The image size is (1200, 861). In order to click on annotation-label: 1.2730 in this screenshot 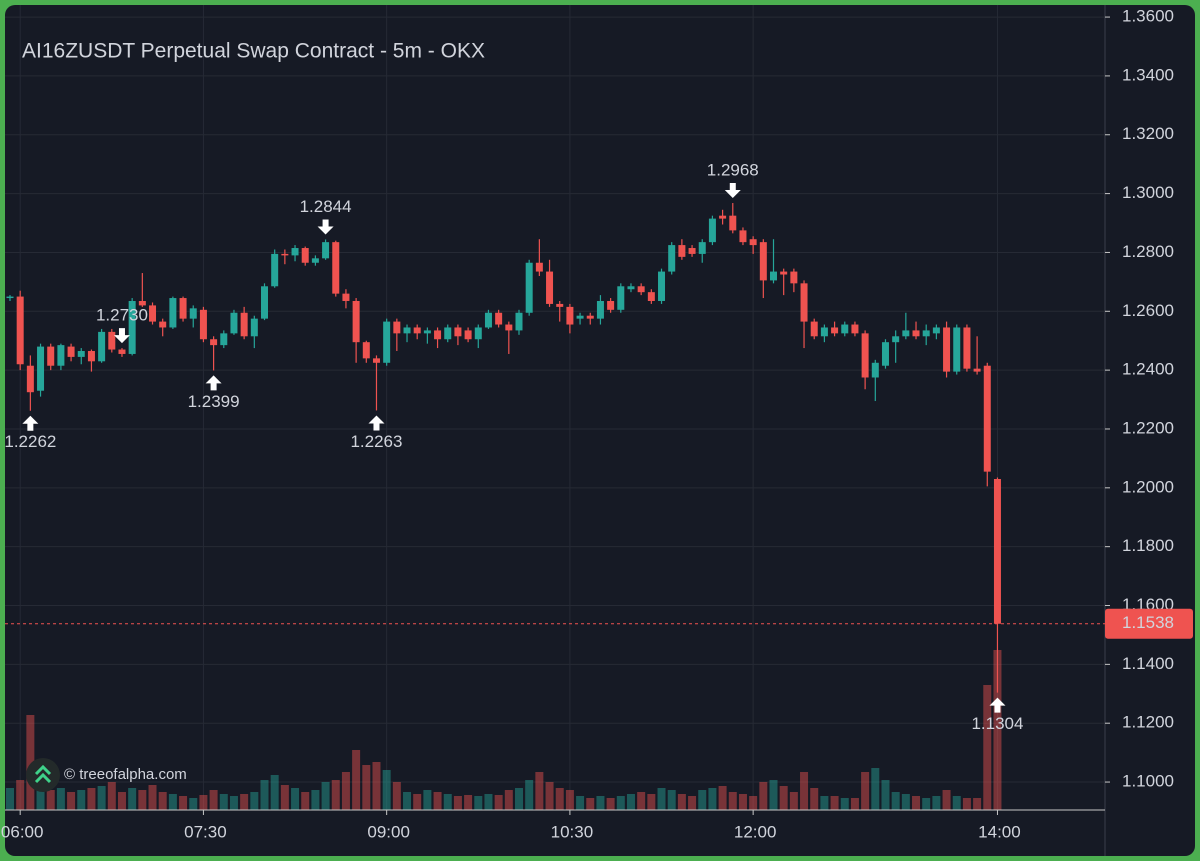, I will do `click(122, 315)`.